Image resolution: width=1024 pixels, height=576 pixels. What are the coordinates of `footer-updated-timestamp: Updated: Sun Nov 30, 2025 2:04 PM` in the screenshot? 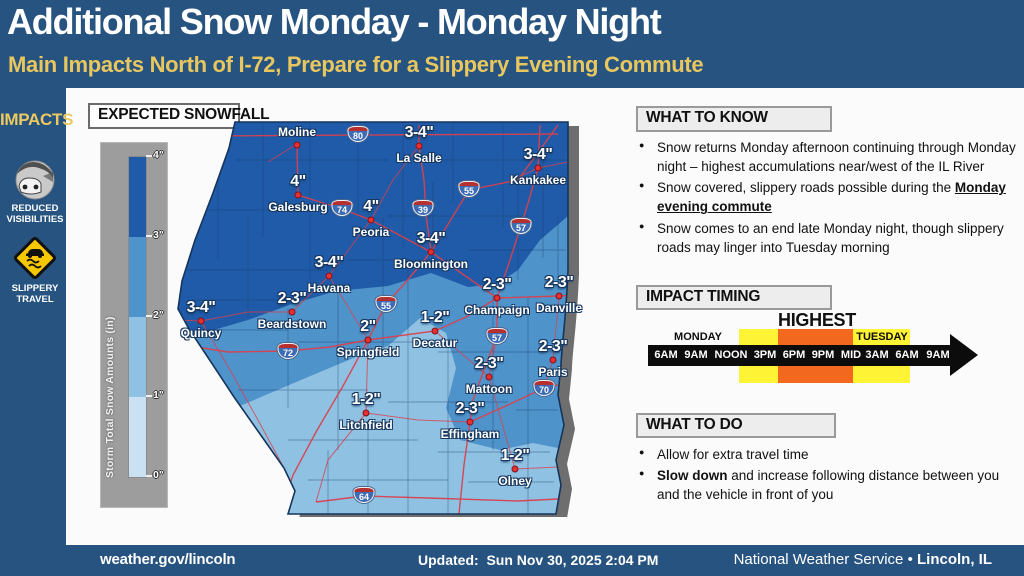 It's located at (538, 560).